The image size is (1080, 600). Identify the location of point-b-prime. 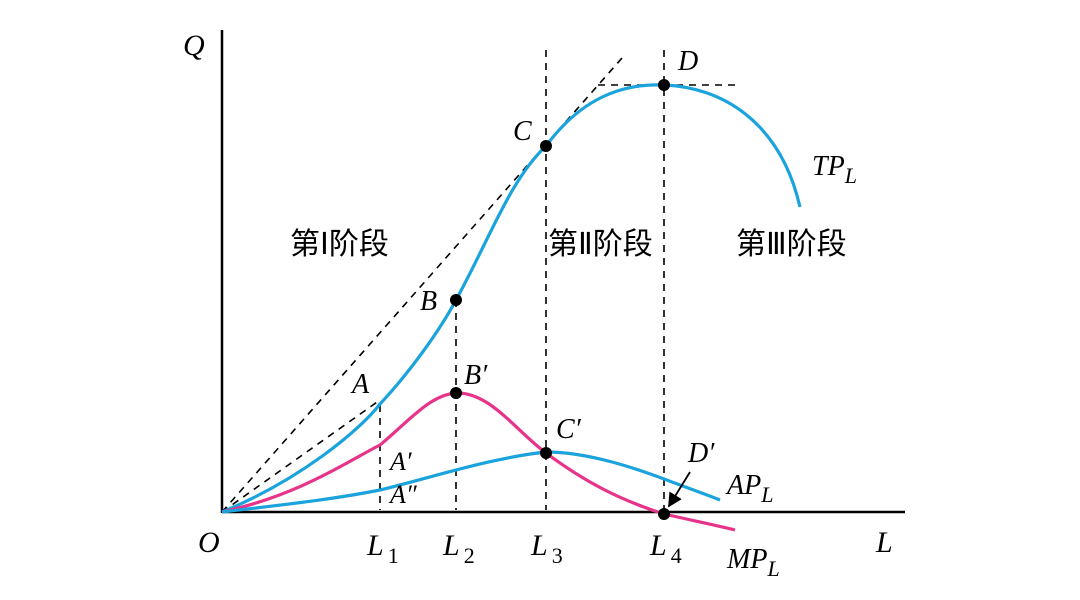
(456, 393).